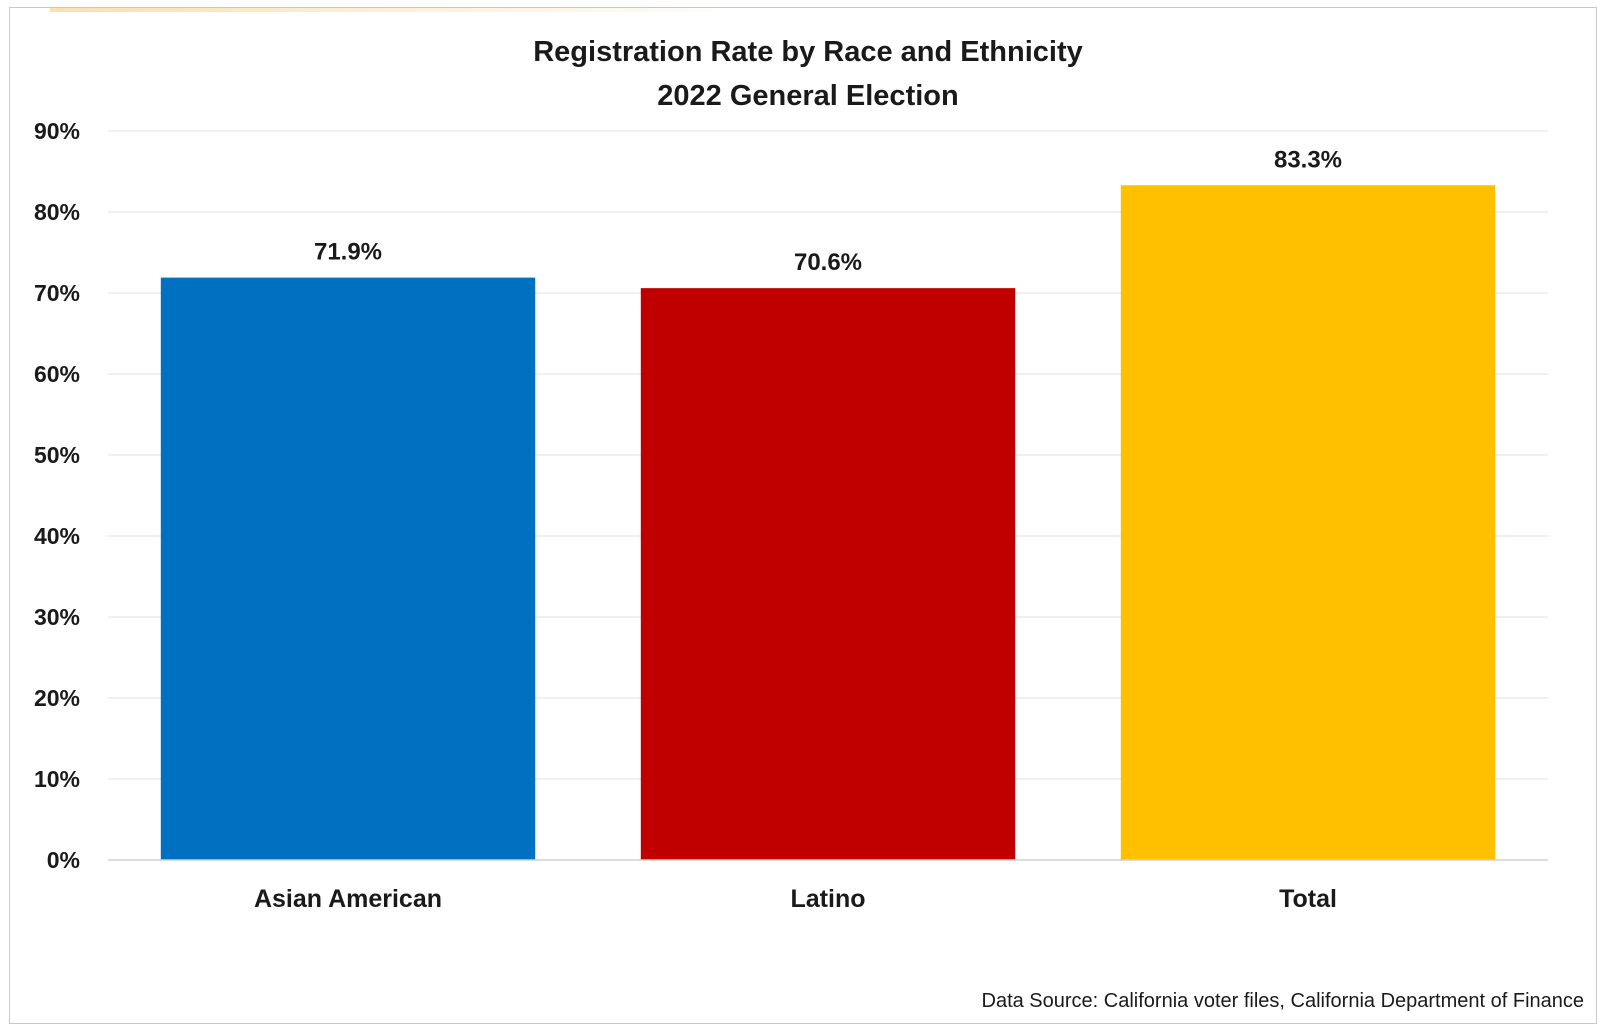  I want to click on y-axis-ticks: 0% 10% 20% 30% 40% 50% 60% 70% 80% 90%, so click(57, 495).